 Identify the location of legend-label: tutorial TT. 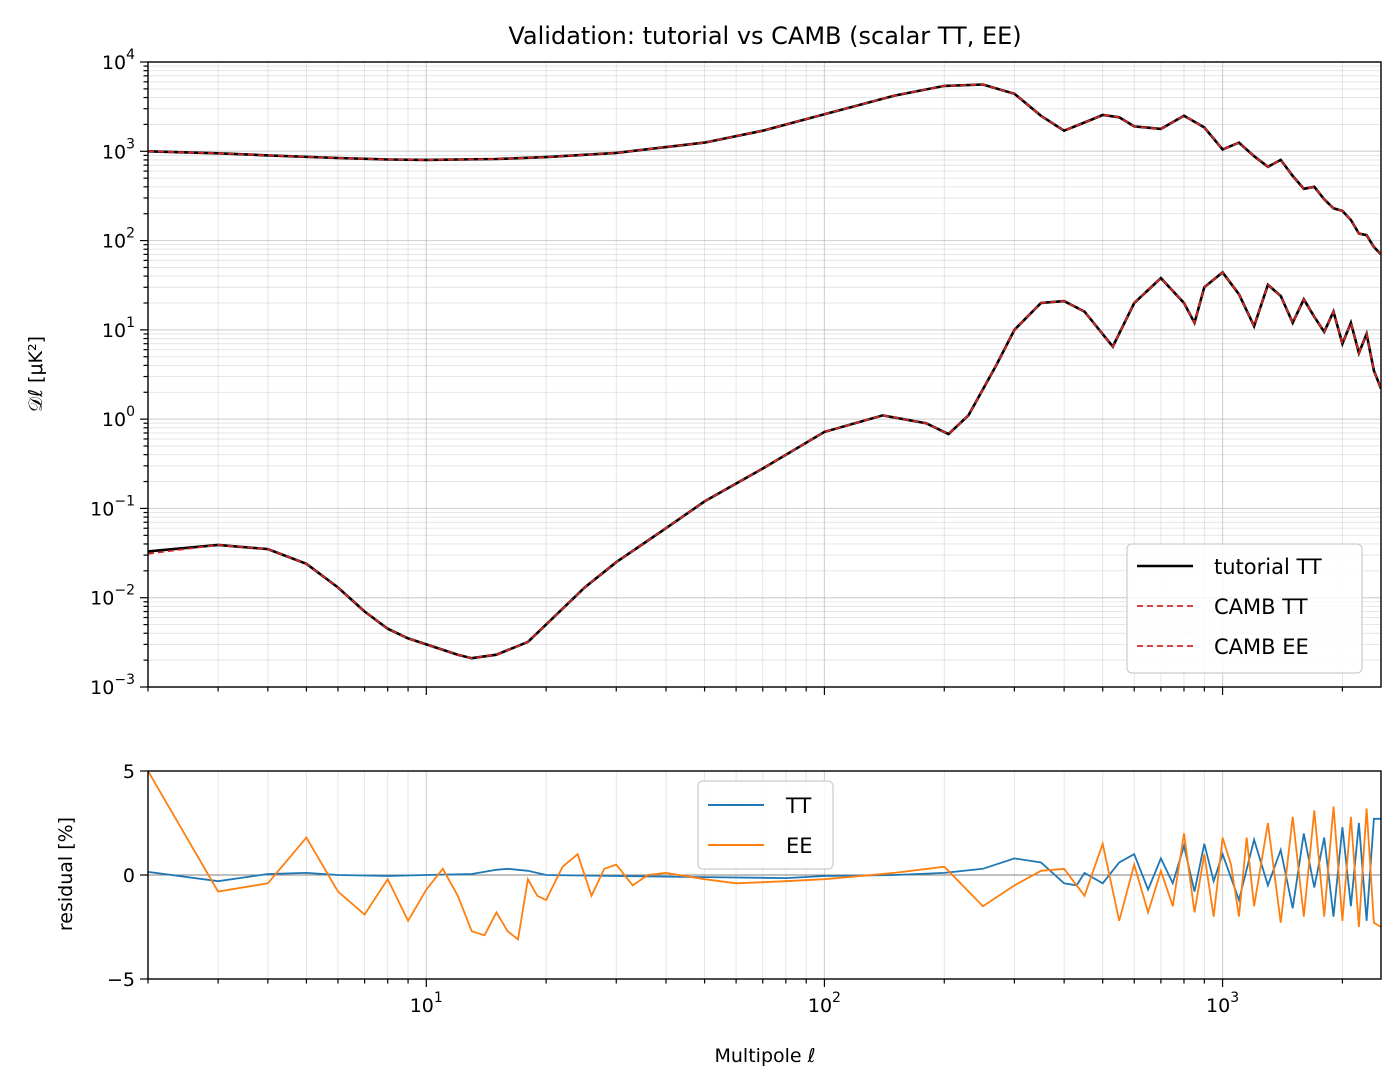
(1268, 567).